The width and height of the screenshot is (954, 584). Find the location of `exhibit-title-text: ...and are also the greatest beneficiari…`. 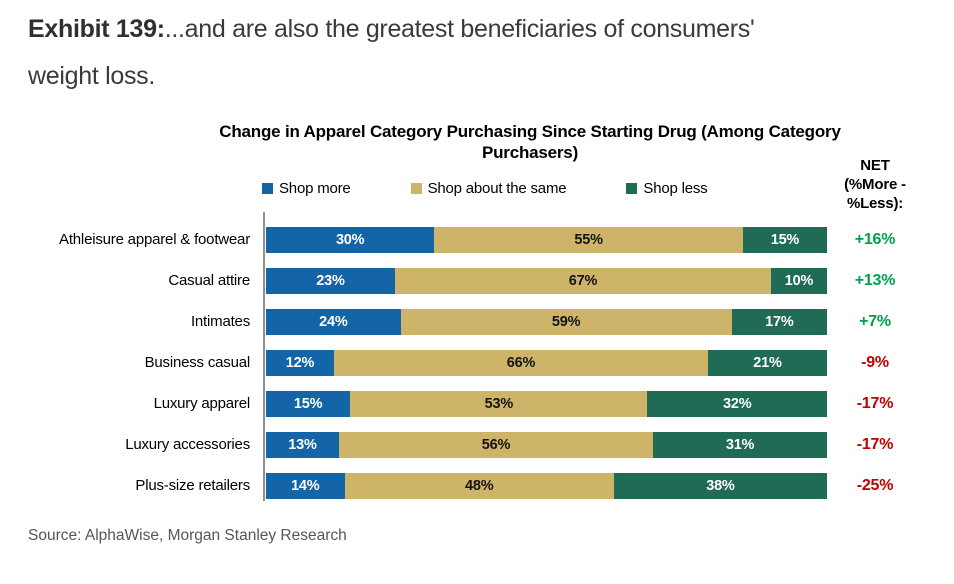

exhibit-title-text: ...and are also the greatest beneficiari… is located at coordinates (391, 52).